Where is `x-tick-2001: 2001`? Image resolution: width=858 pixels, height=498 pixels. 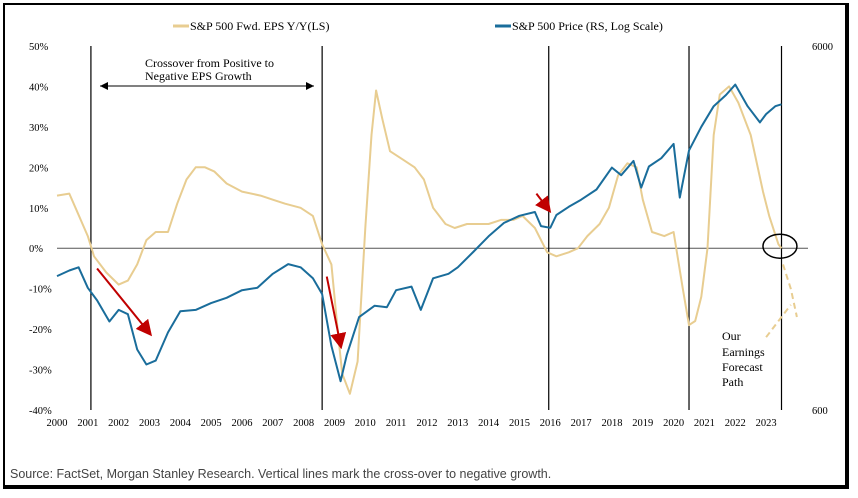 x-tick-2001: 2001 is located at coordinates (87, 423).